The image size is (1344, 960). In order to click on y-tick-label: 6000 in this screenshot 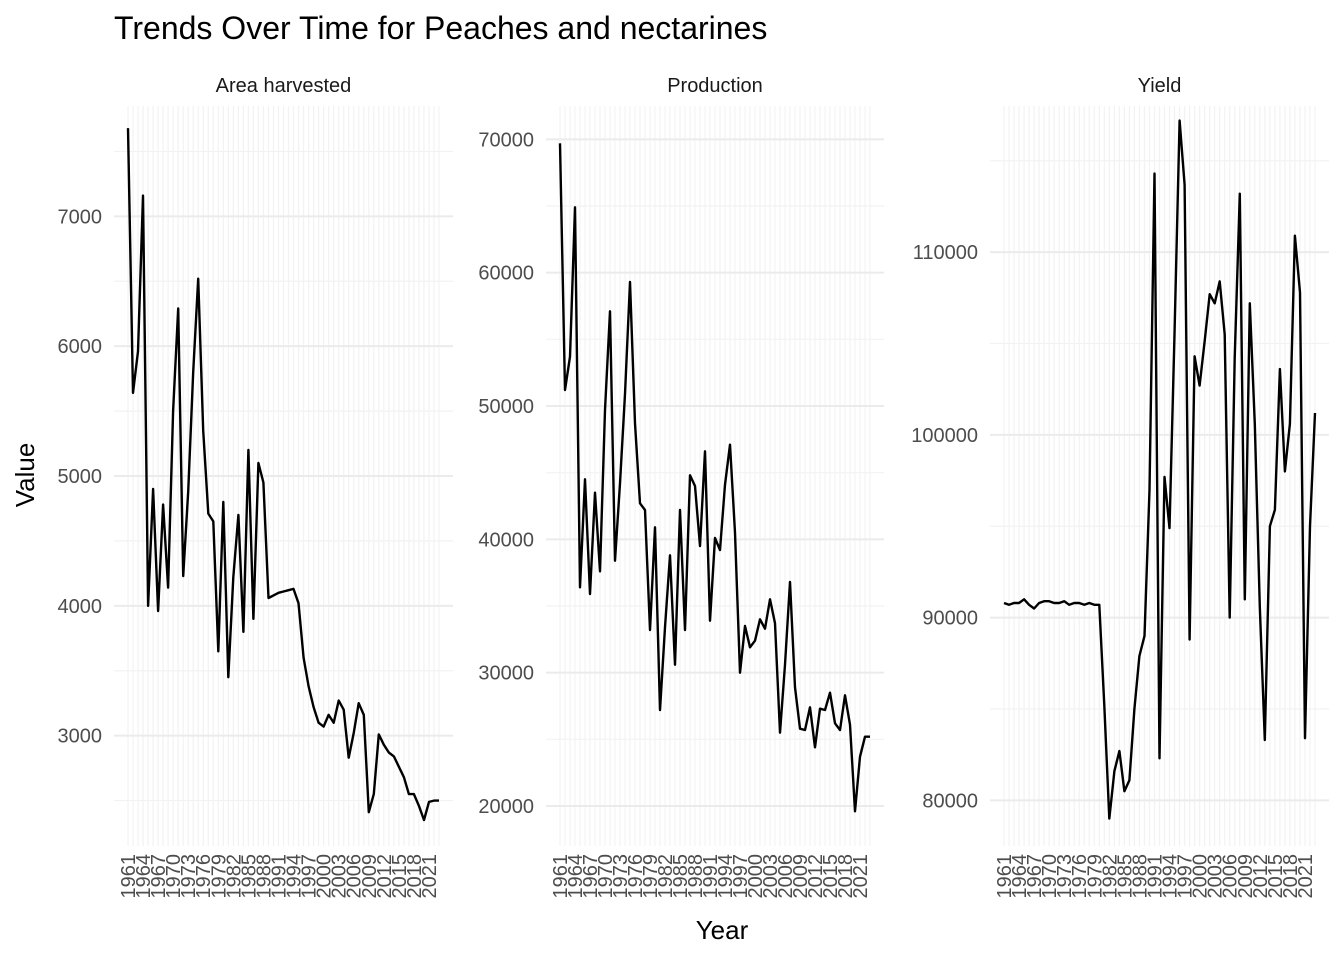, I will do `click(80, 347)`.